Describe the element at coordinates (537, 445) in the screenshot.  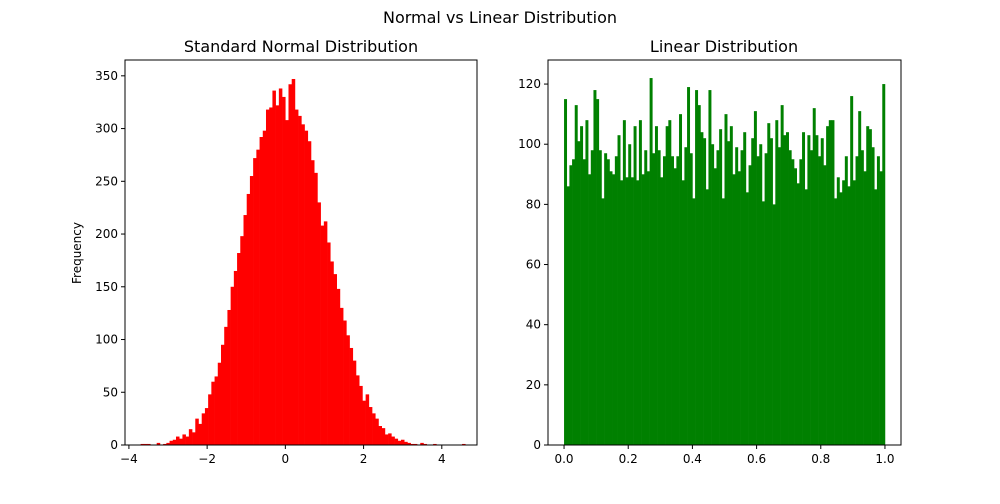
I see `linear-y-tick-label: 0` at that location.